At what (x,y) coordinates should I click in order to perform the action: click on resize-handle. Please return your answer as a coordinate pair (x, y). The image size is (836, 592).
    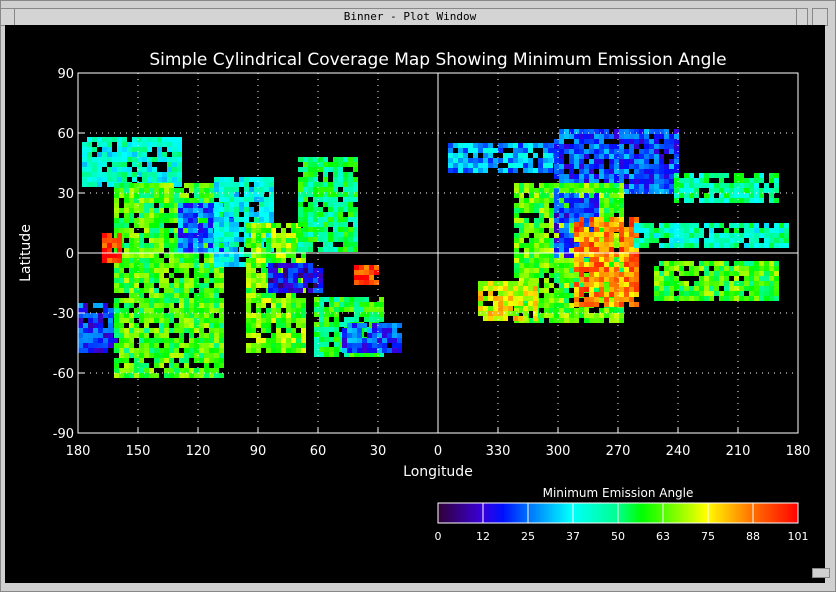
    Looking at the image, I should click on (821, 573).